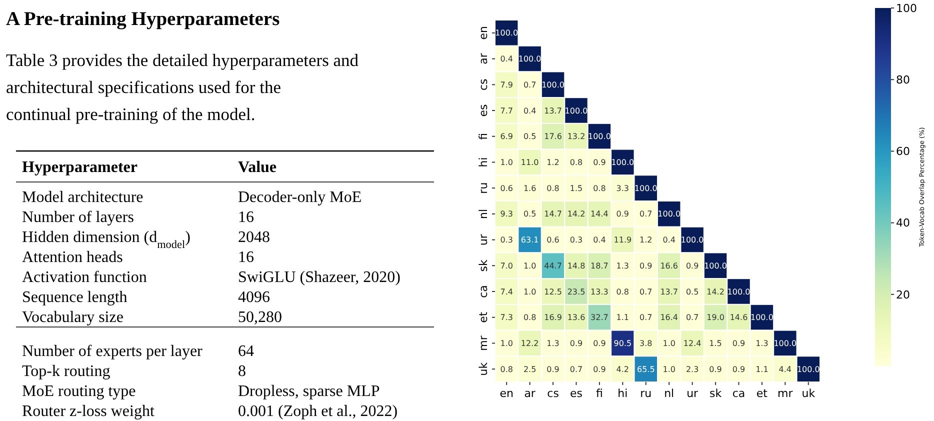  Describe the element at coordinates (530, 393) in the screenshot. I see `x-tick-label: ar` at that location.